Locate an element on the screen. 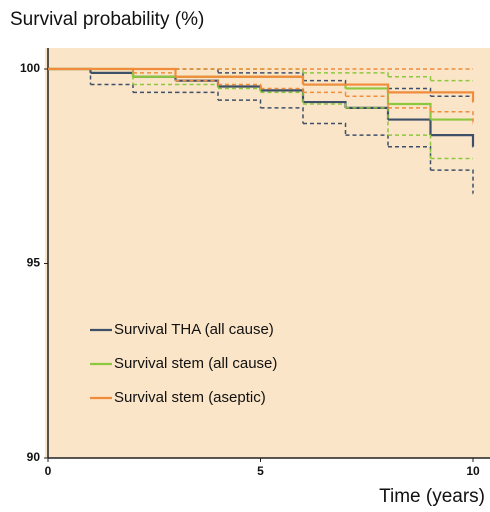 The image size is (490, 512). x-tick-label: 5 is located at coordinates (260, 471).